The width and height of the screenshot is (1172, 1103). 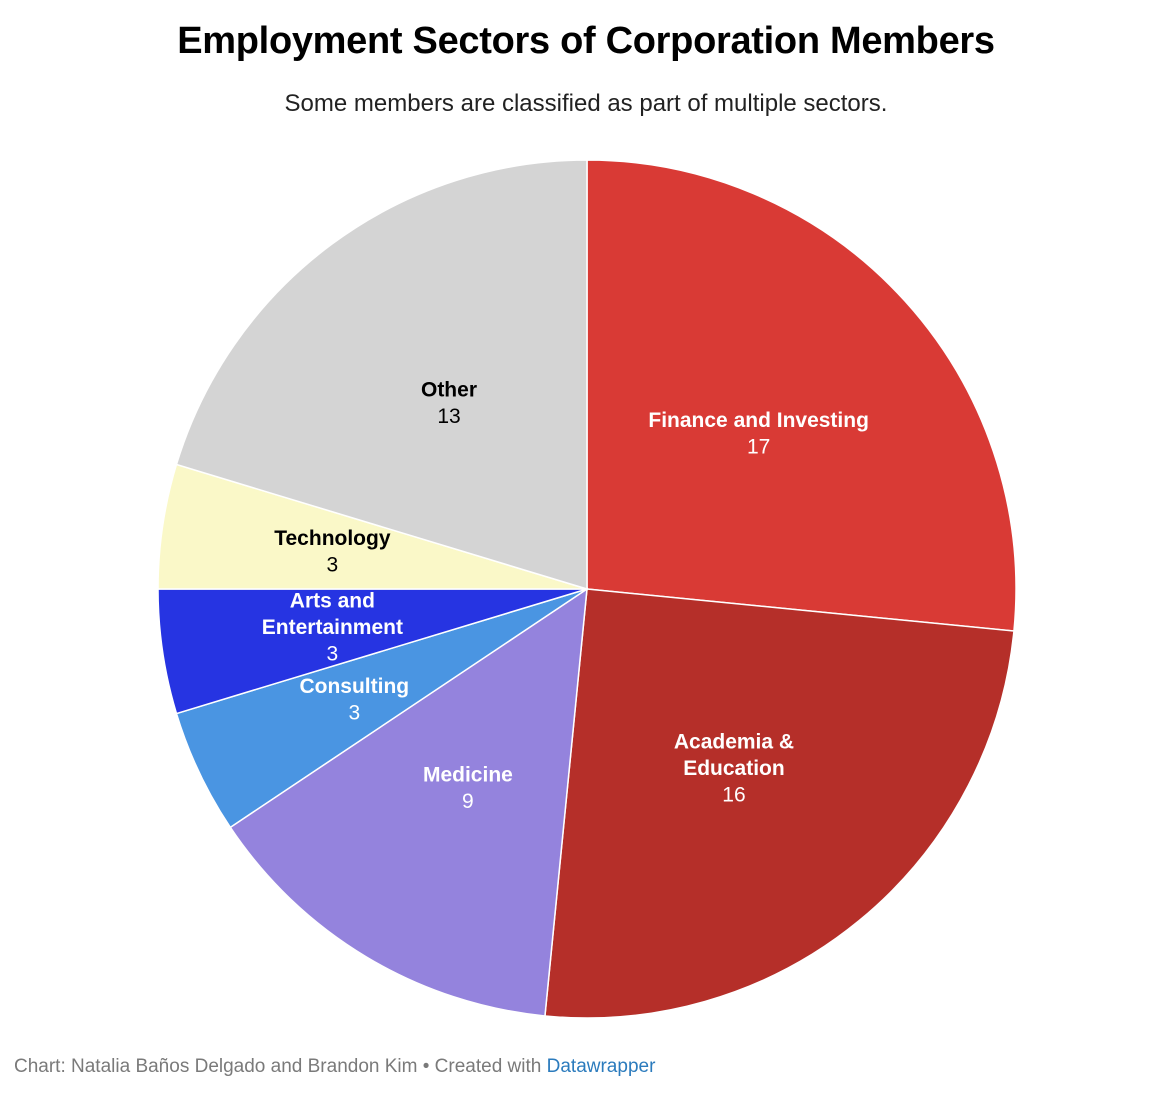 What do you see at coordinates (468, 788) in the screenshot?
I see `slice-label-group-medicine: Medicine 9` at bounding box center [468, 788].